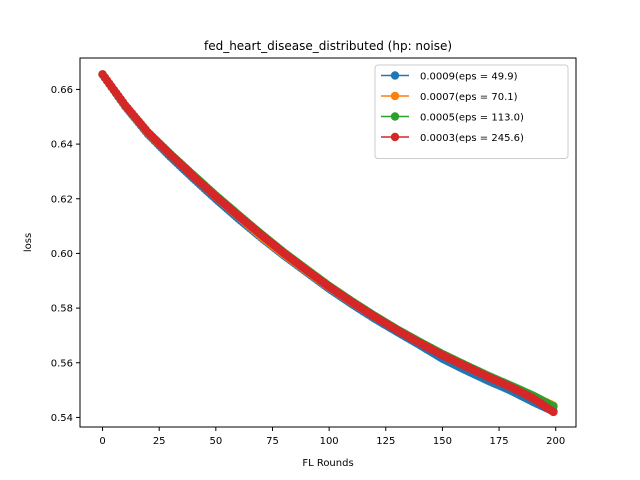 This screenshot has height=480, width=640. Describe the element at coordinates (472, 117) in the screenshot. I see `legend-label: 0.0005(eps = 113.0)` at that location.